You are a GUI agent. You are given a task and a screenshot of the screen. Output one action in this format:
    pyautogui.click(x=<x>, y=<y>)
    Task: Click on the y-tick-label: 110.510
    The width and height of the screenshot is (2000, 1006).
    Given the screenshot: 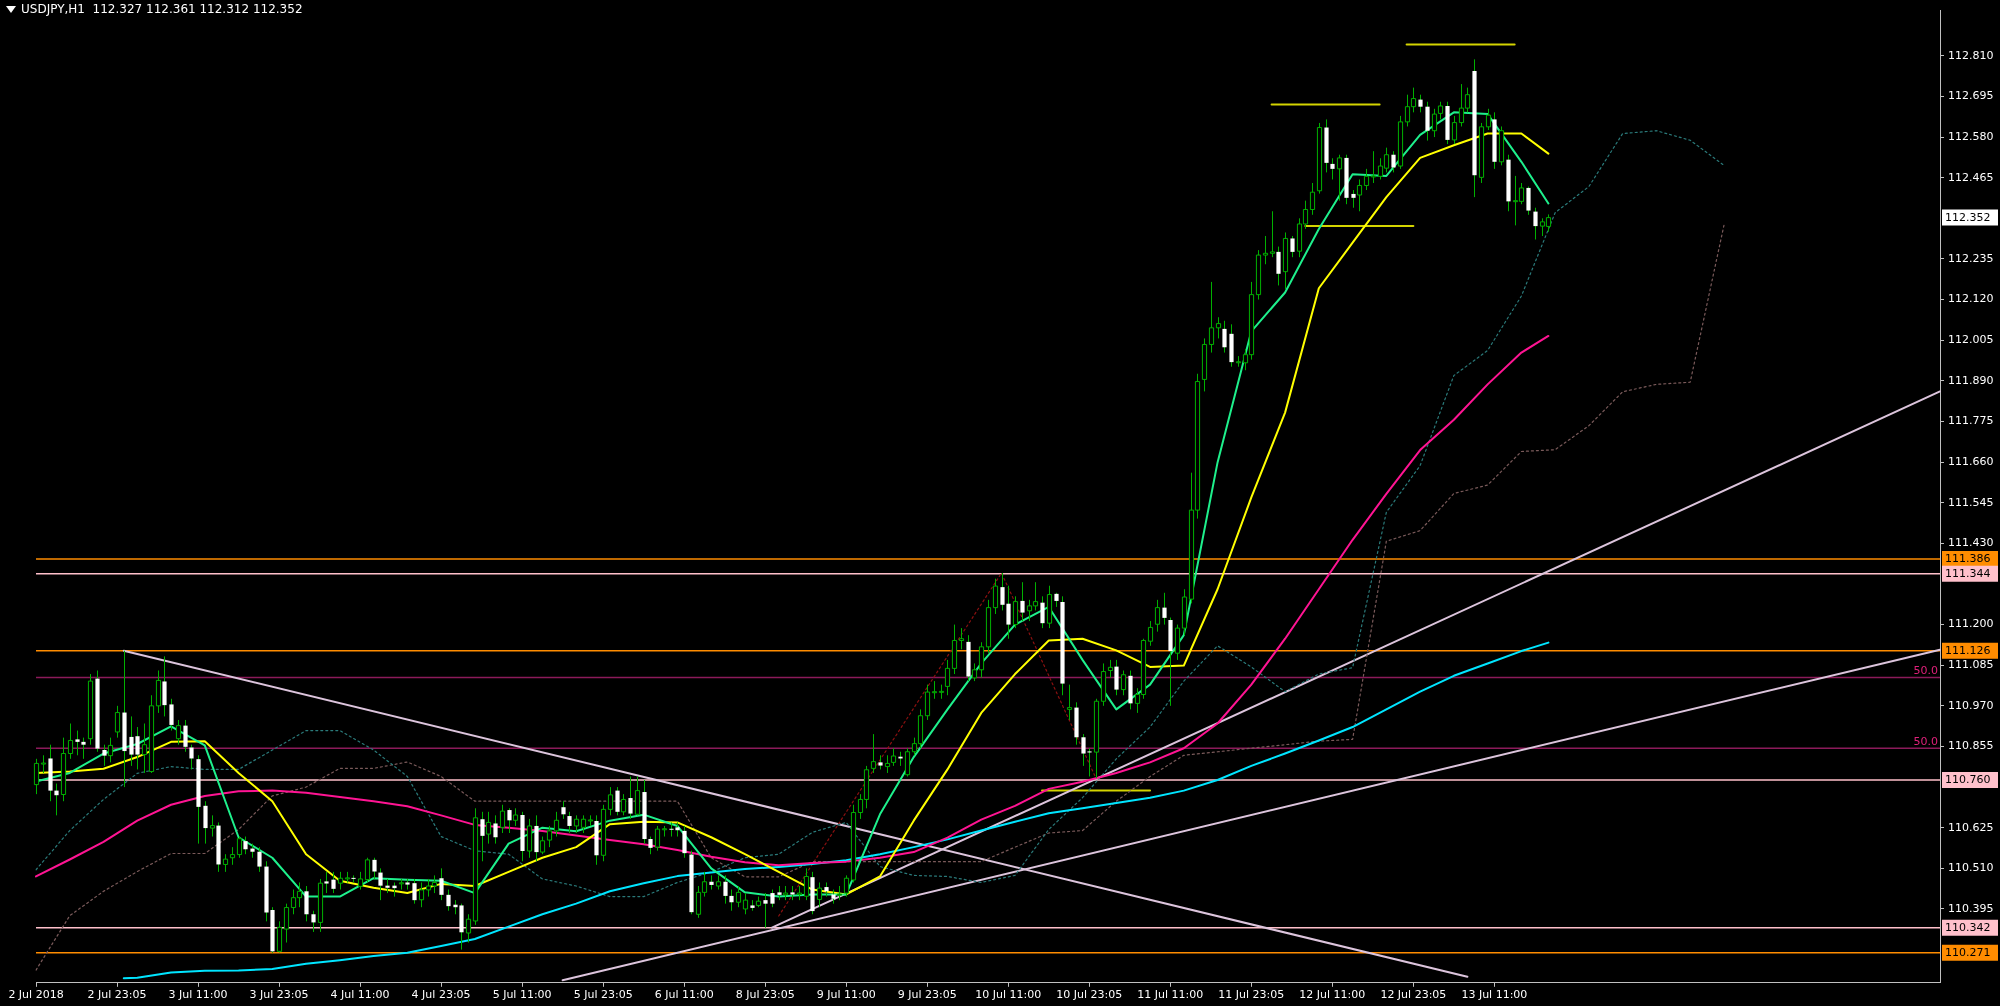 What is the action you would take?
    pyautogui.click(x=1971, y=868)
    